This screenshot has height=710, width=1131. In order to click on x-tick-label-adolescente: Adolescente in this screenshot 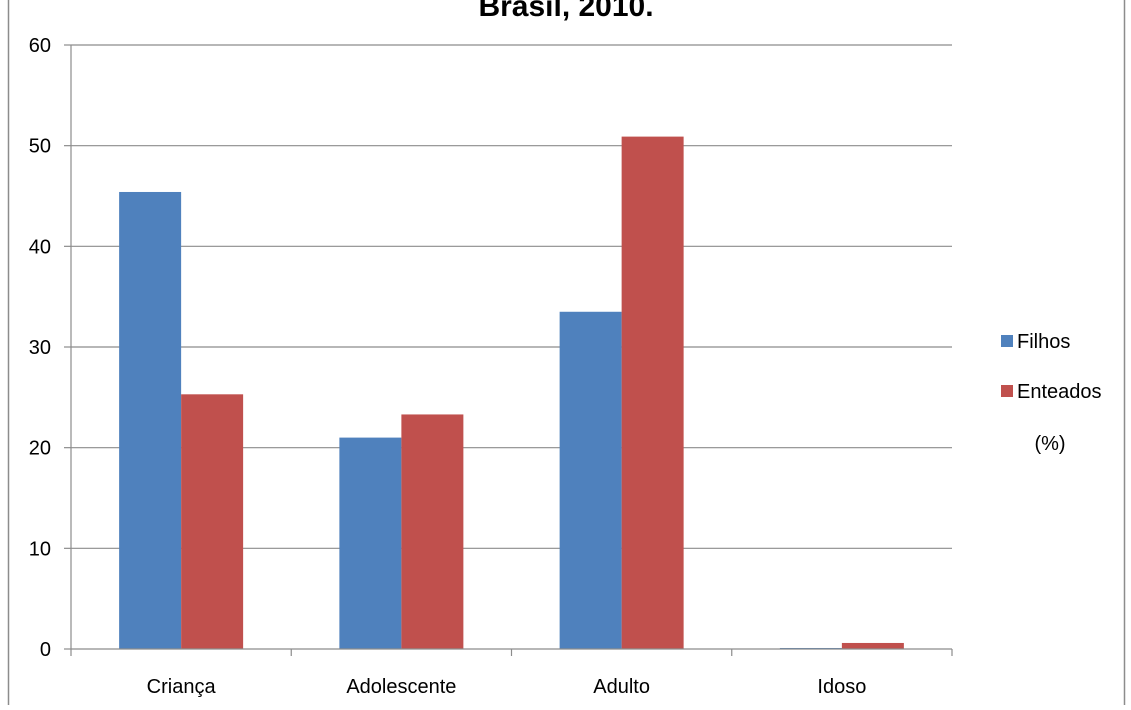, I will do `click(401, 687)`.